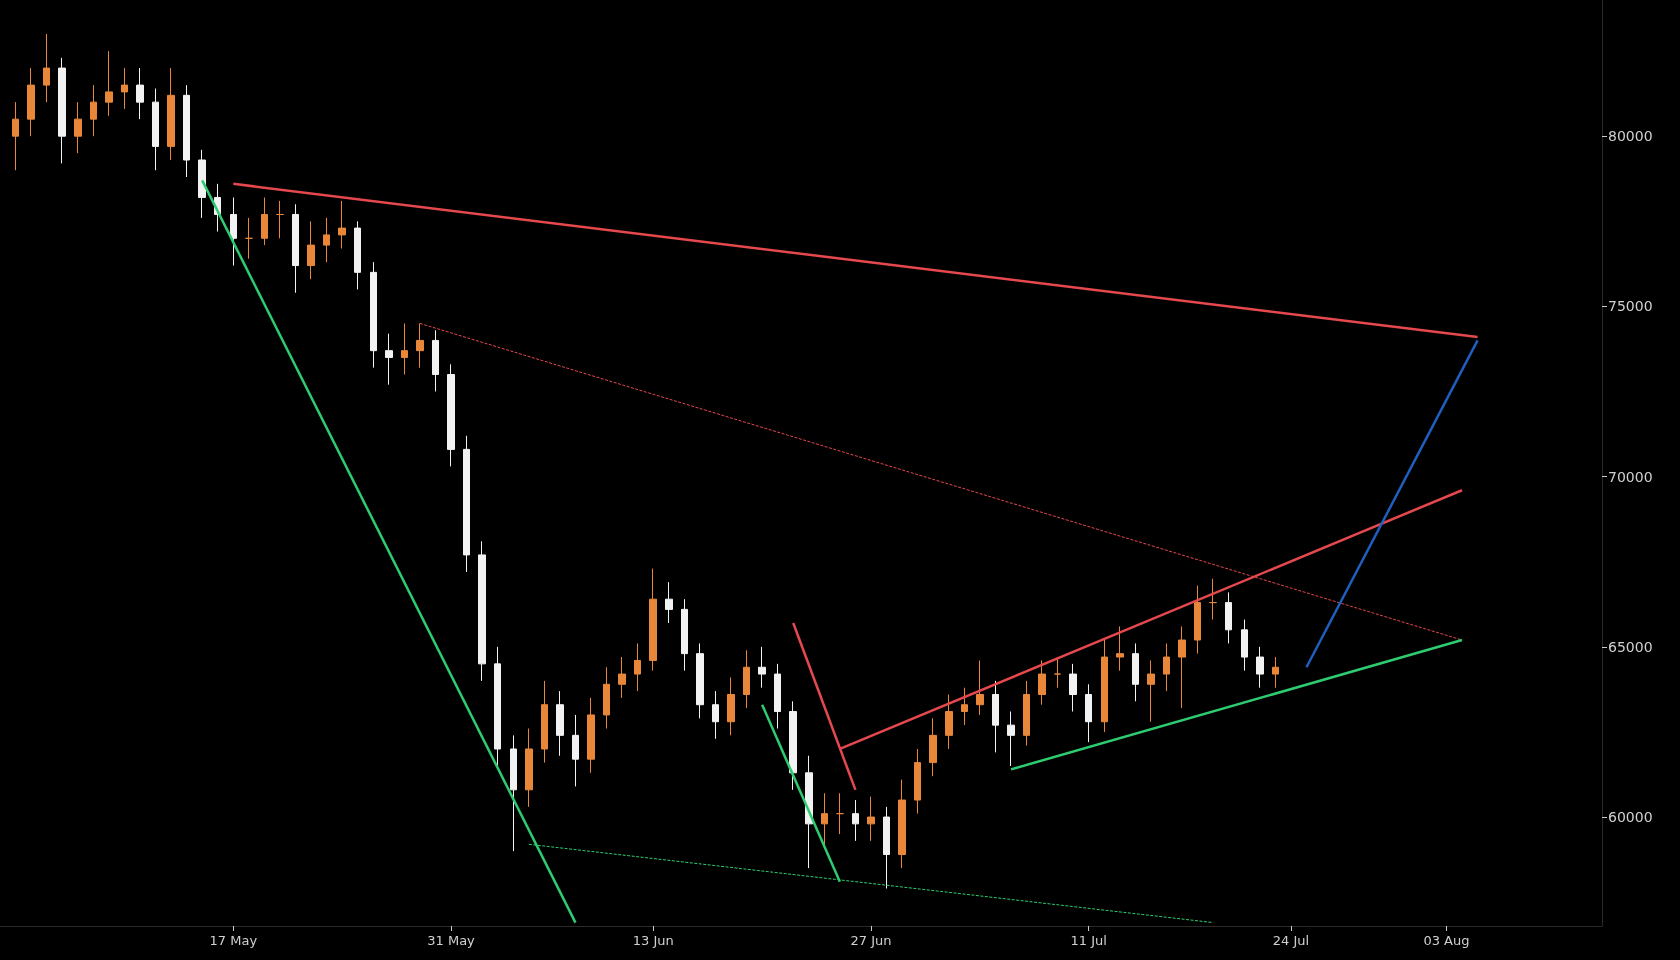 Image resolution: width=1680 pixels, height=960 pixels. I want to click on y-tick-label: 70000, so click(1630, 476).